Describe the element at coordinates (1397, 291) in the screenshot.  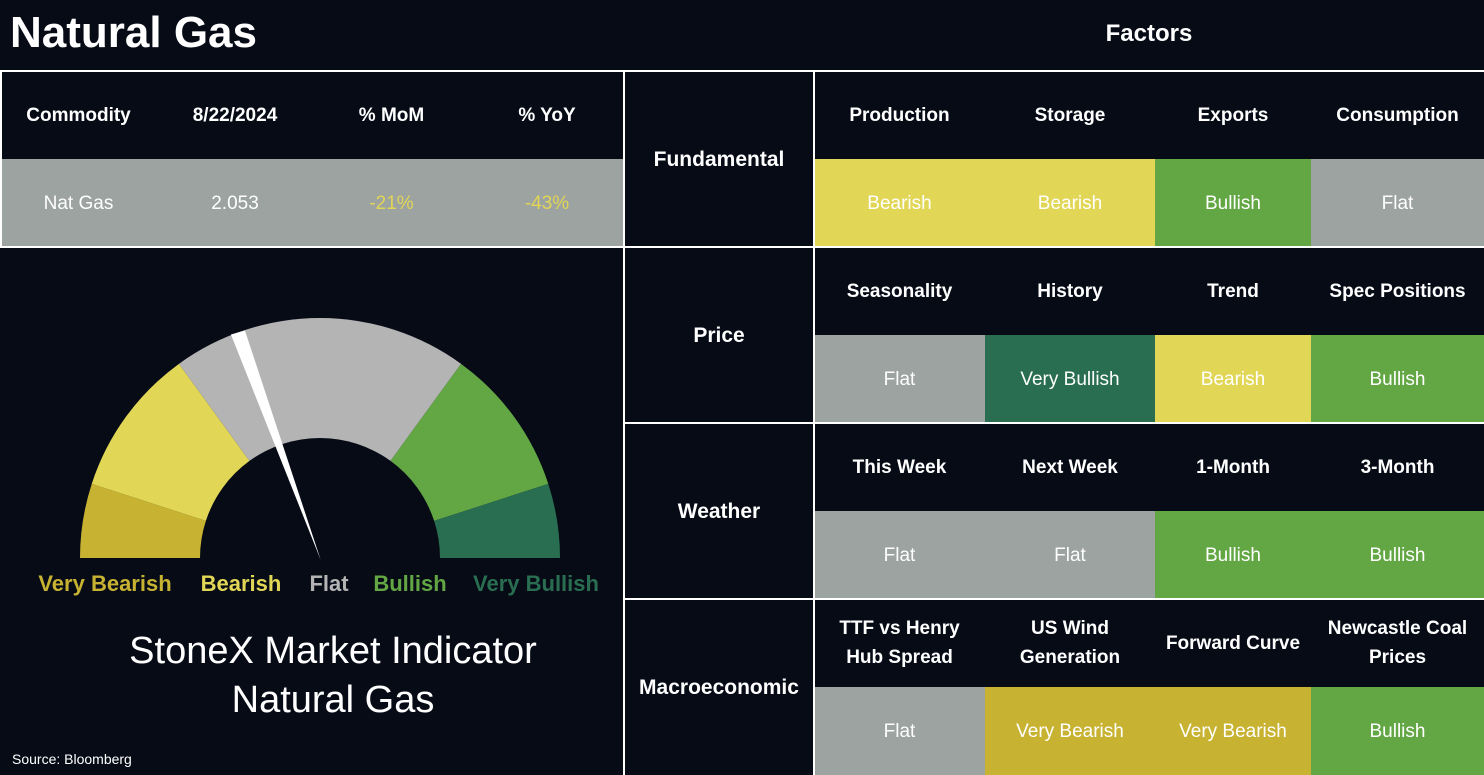
I see `factor-label: Spec Positions` at that location.